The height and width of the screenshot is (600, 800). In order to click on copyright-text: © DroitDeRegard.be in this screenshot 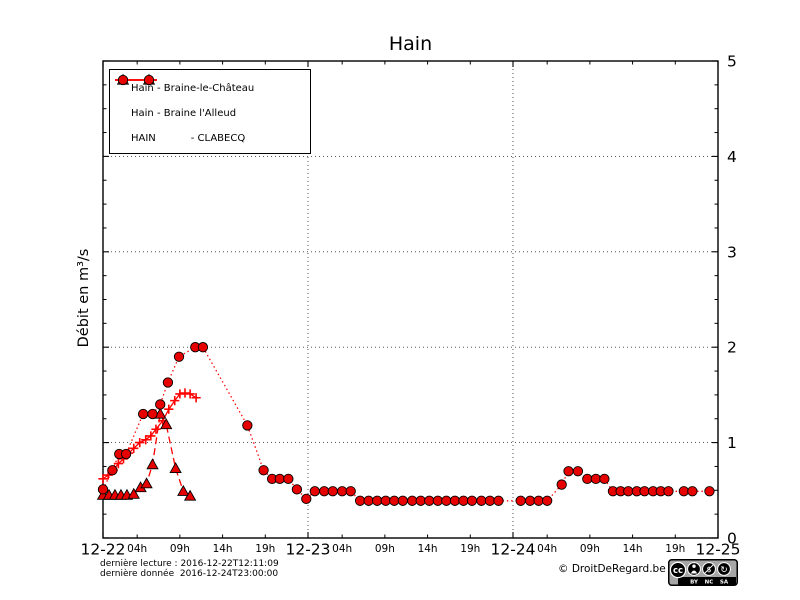, I will do `click(612, 569)`.